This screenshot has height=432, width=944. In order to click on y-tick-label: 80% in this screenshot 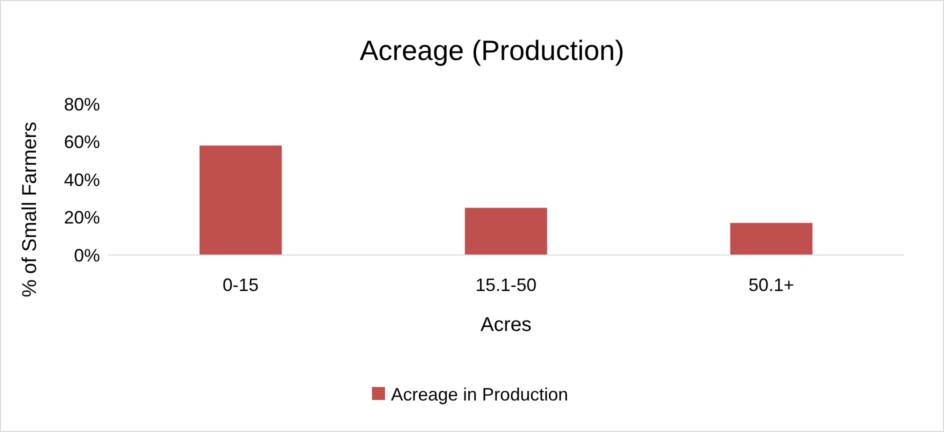, I will do `click(82, 104)`.